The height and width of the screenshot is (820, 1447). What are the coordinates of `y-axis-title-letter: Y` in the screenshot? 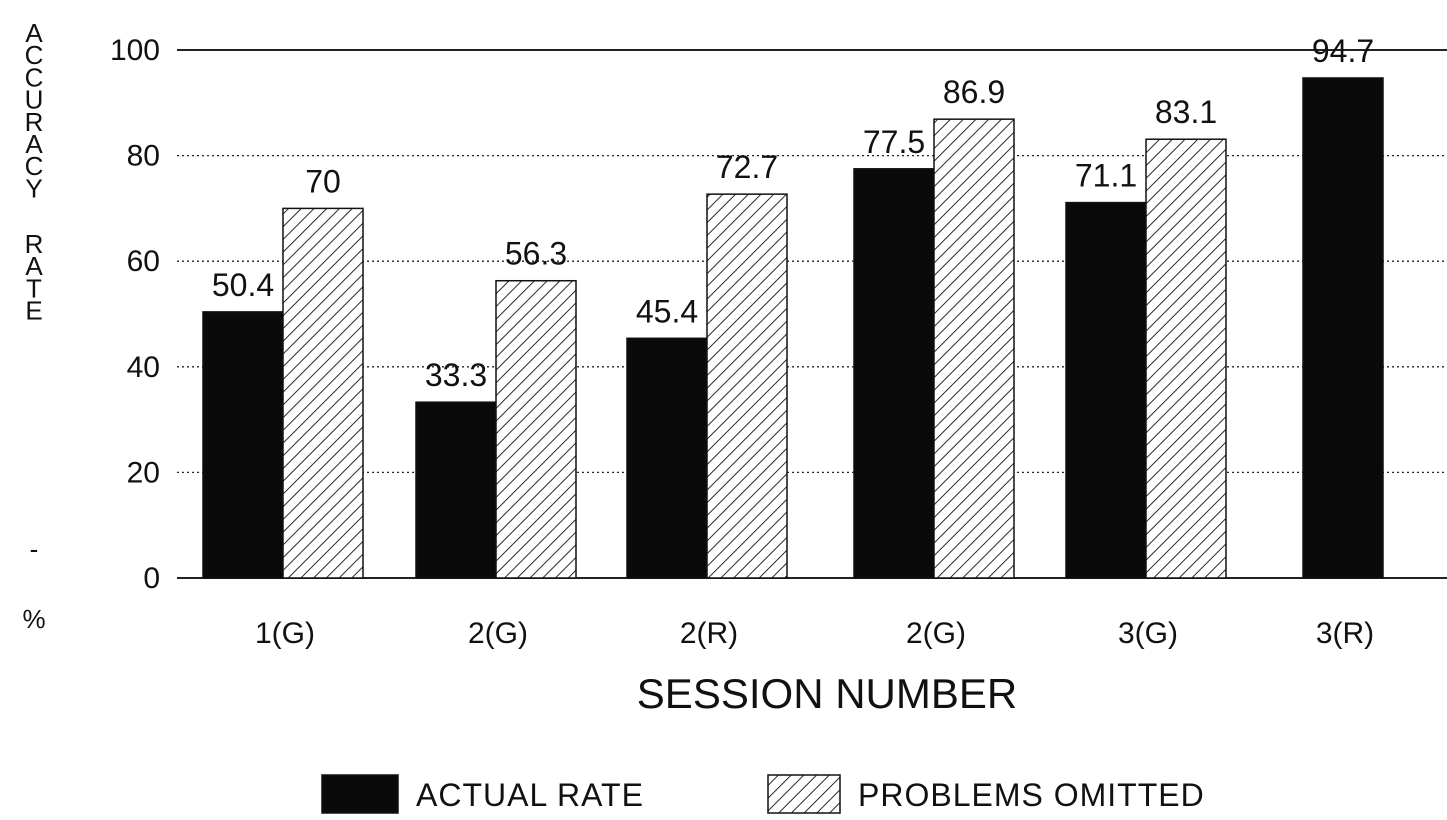 It's located at (33, 188).